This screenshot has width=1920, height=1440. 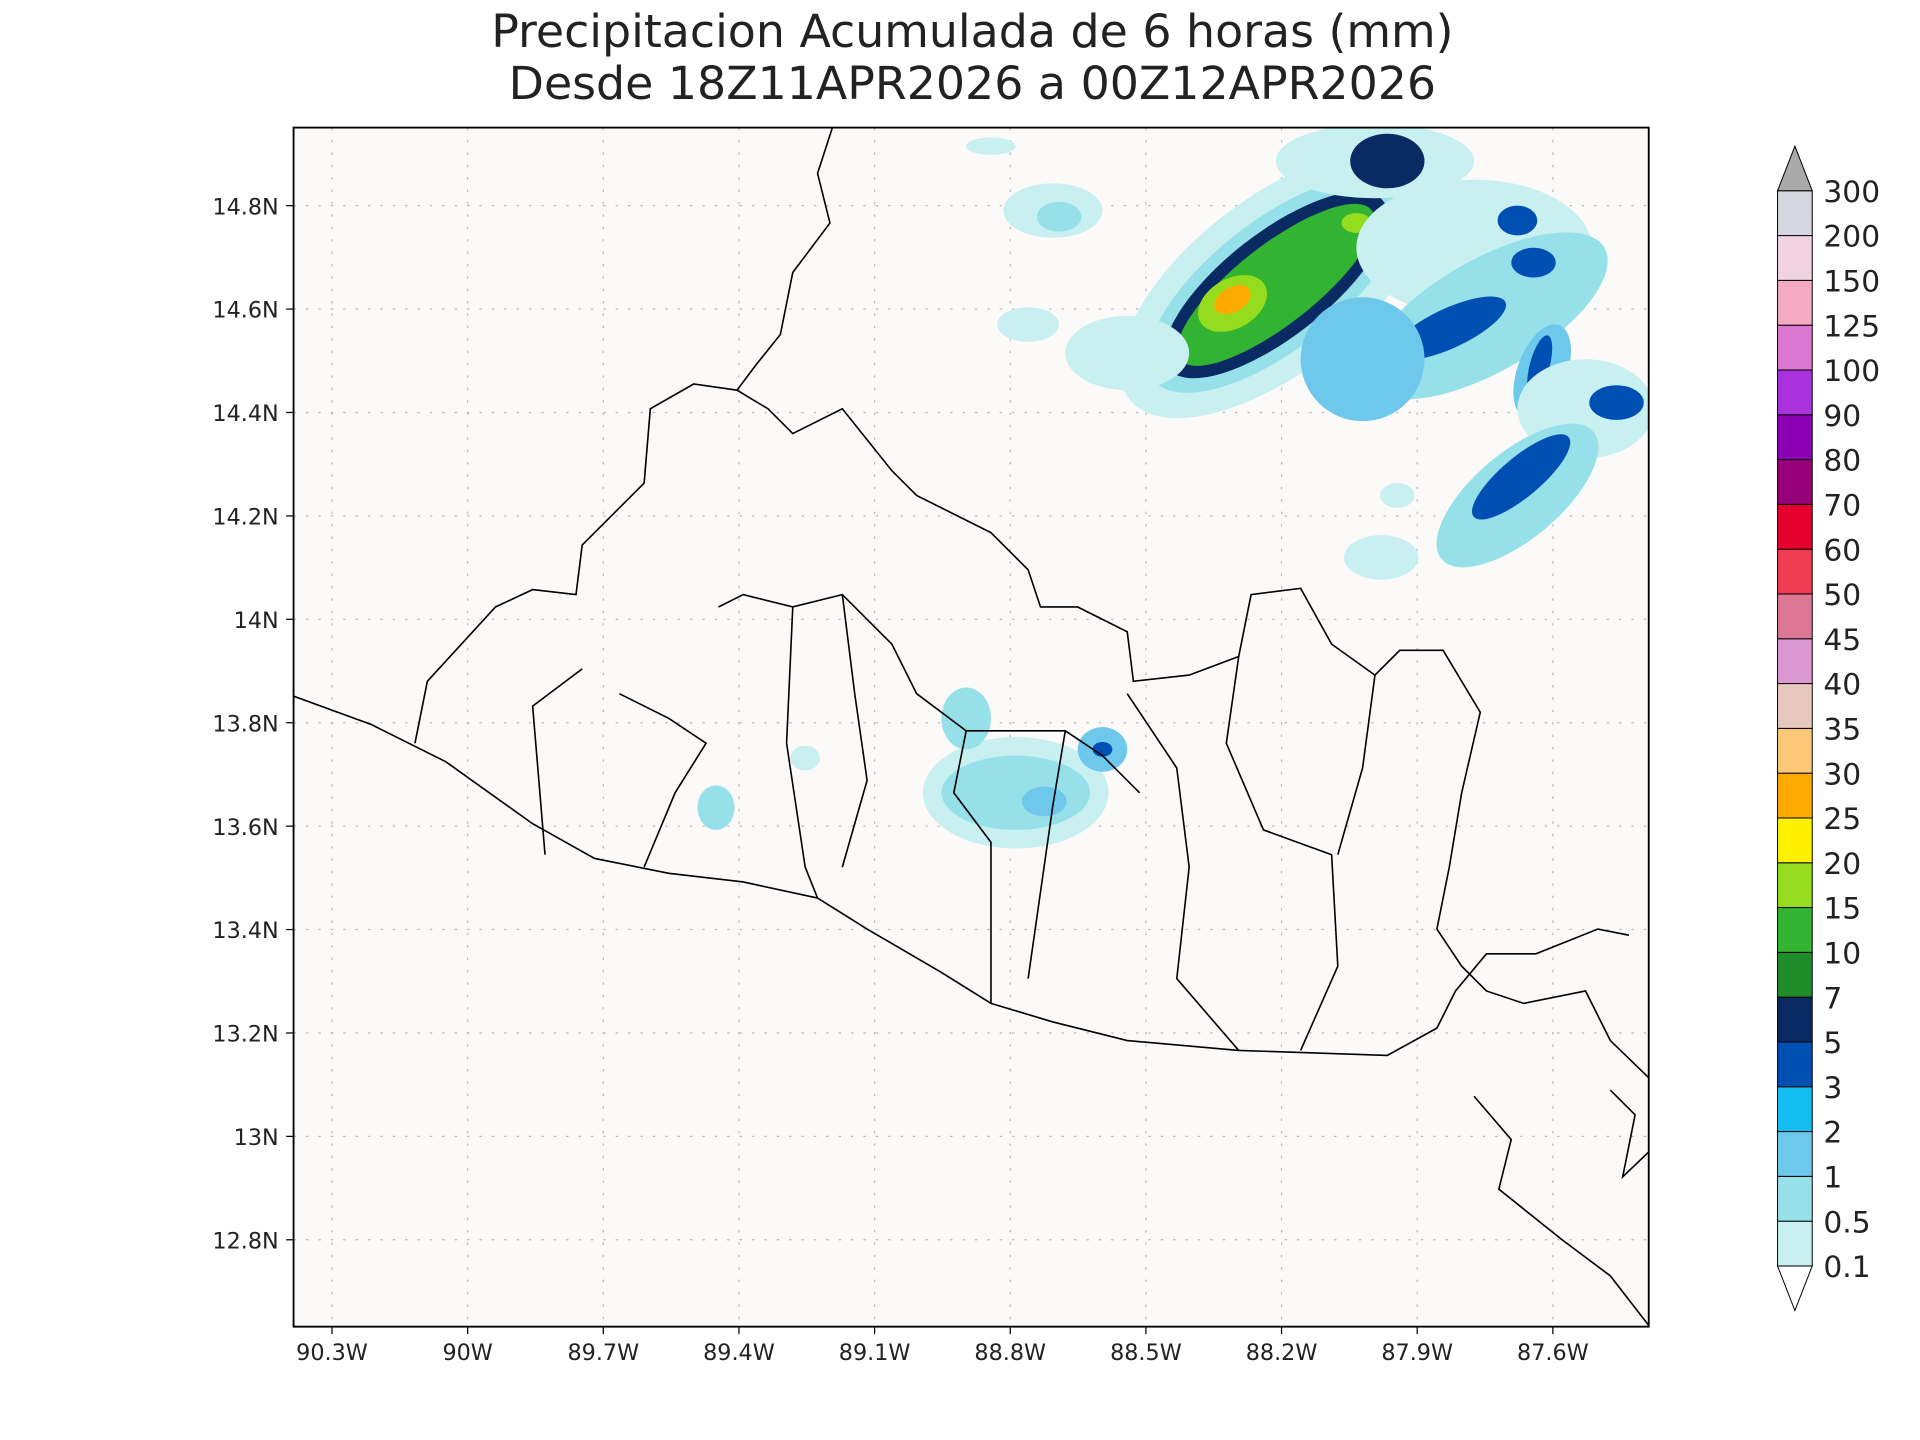 I want to click on colorbar-label: 10, so click(x=1842, y=954).